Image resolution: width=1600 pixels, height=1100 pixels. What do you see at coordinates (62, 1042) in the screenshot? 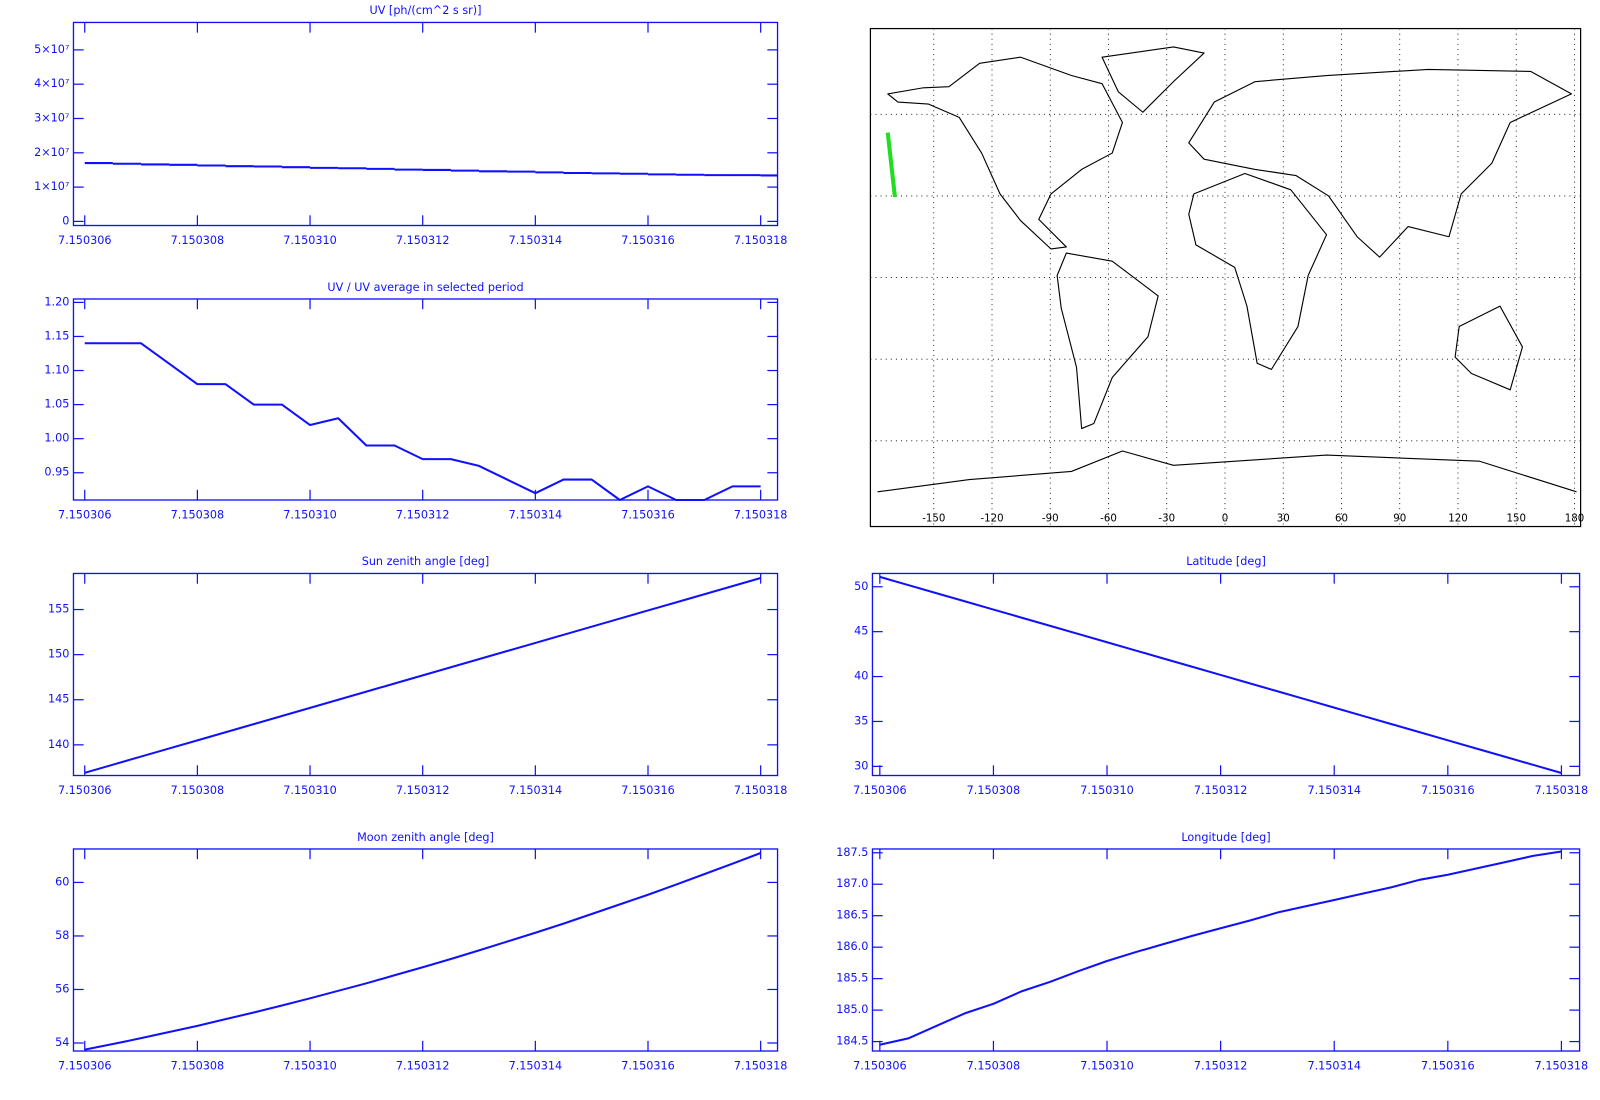
I see `y-tick-label: 54` at bounding box center [62, 1042].